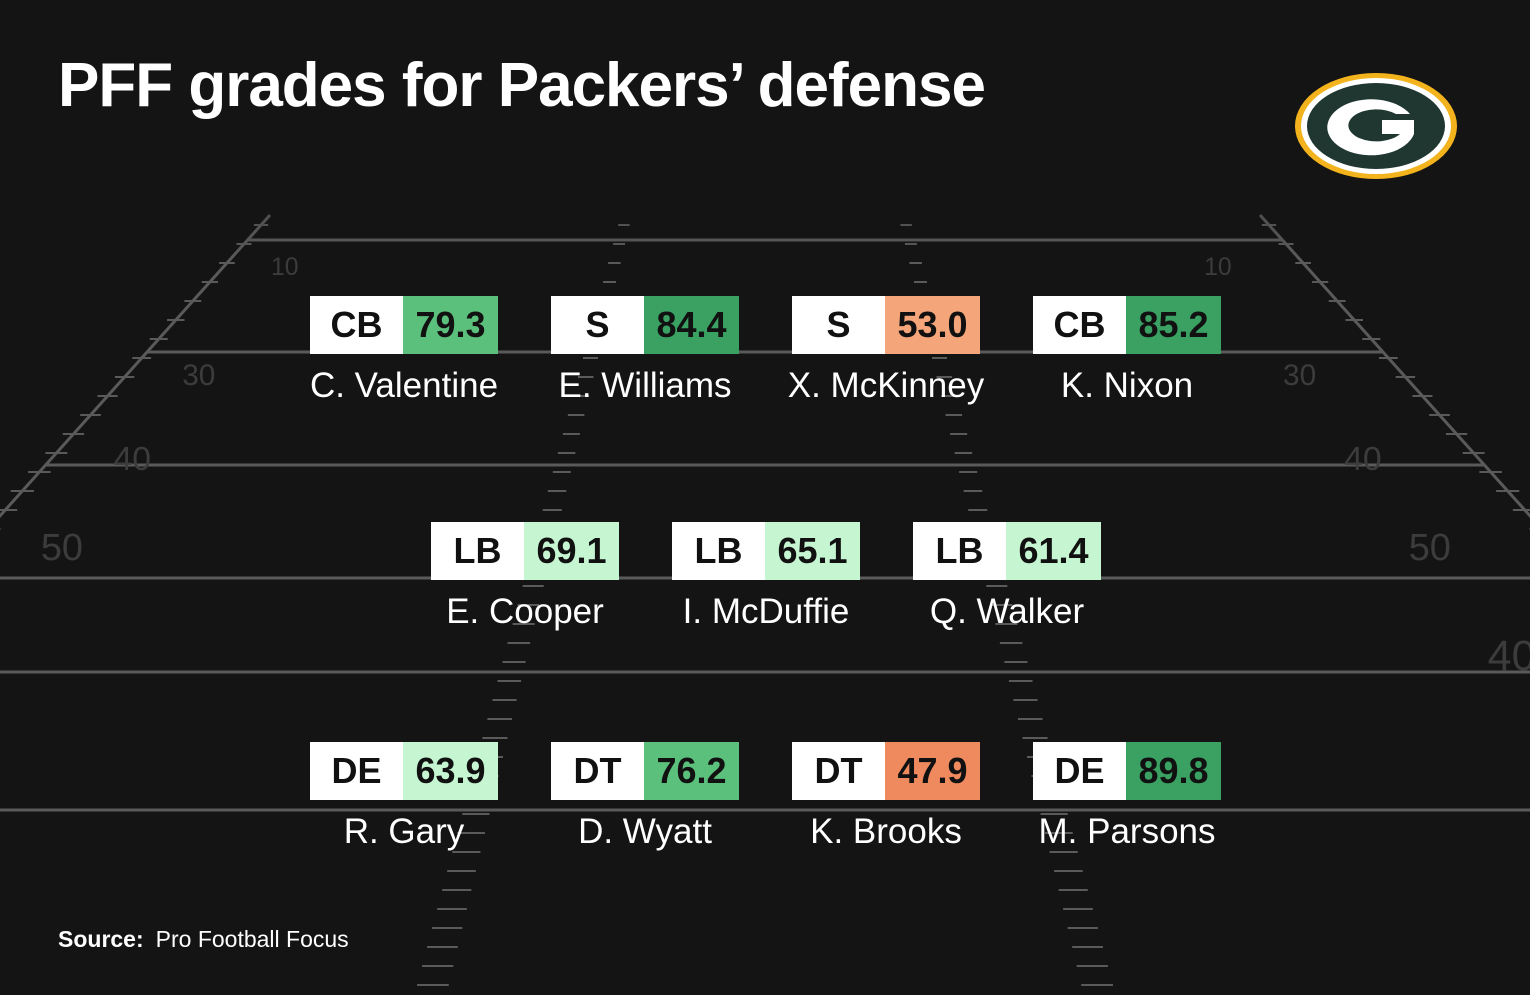  Describe the element at coordinates (1394, 366) in the screenshot. I see `sideline-right` at that location.